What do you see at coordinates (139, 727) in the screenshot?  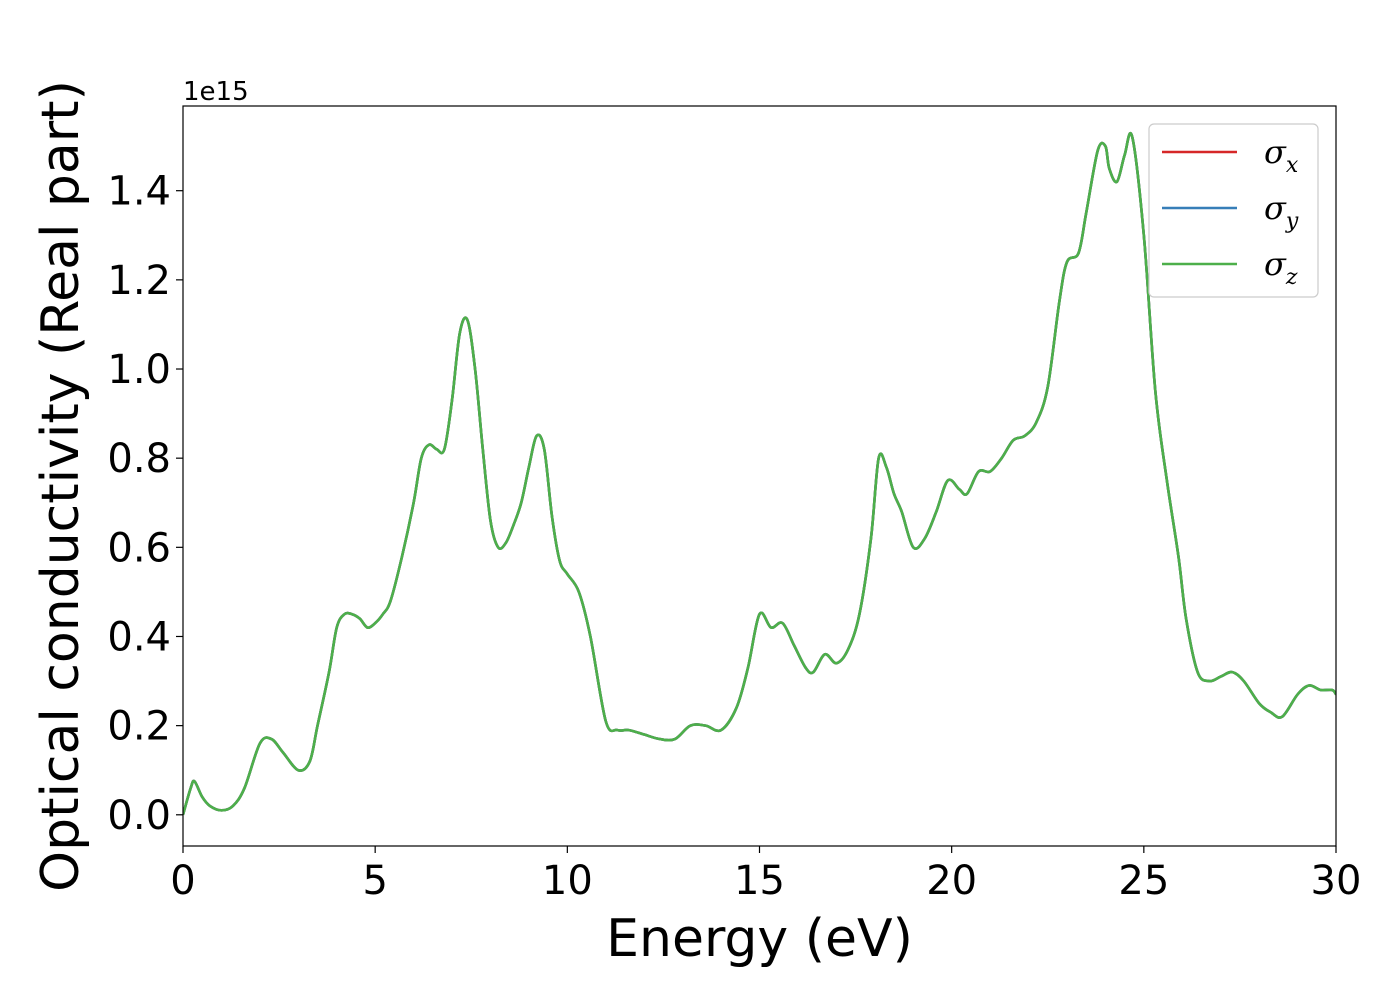 I see `y-tick-label: 0.2` at bounding box center [139, 727].